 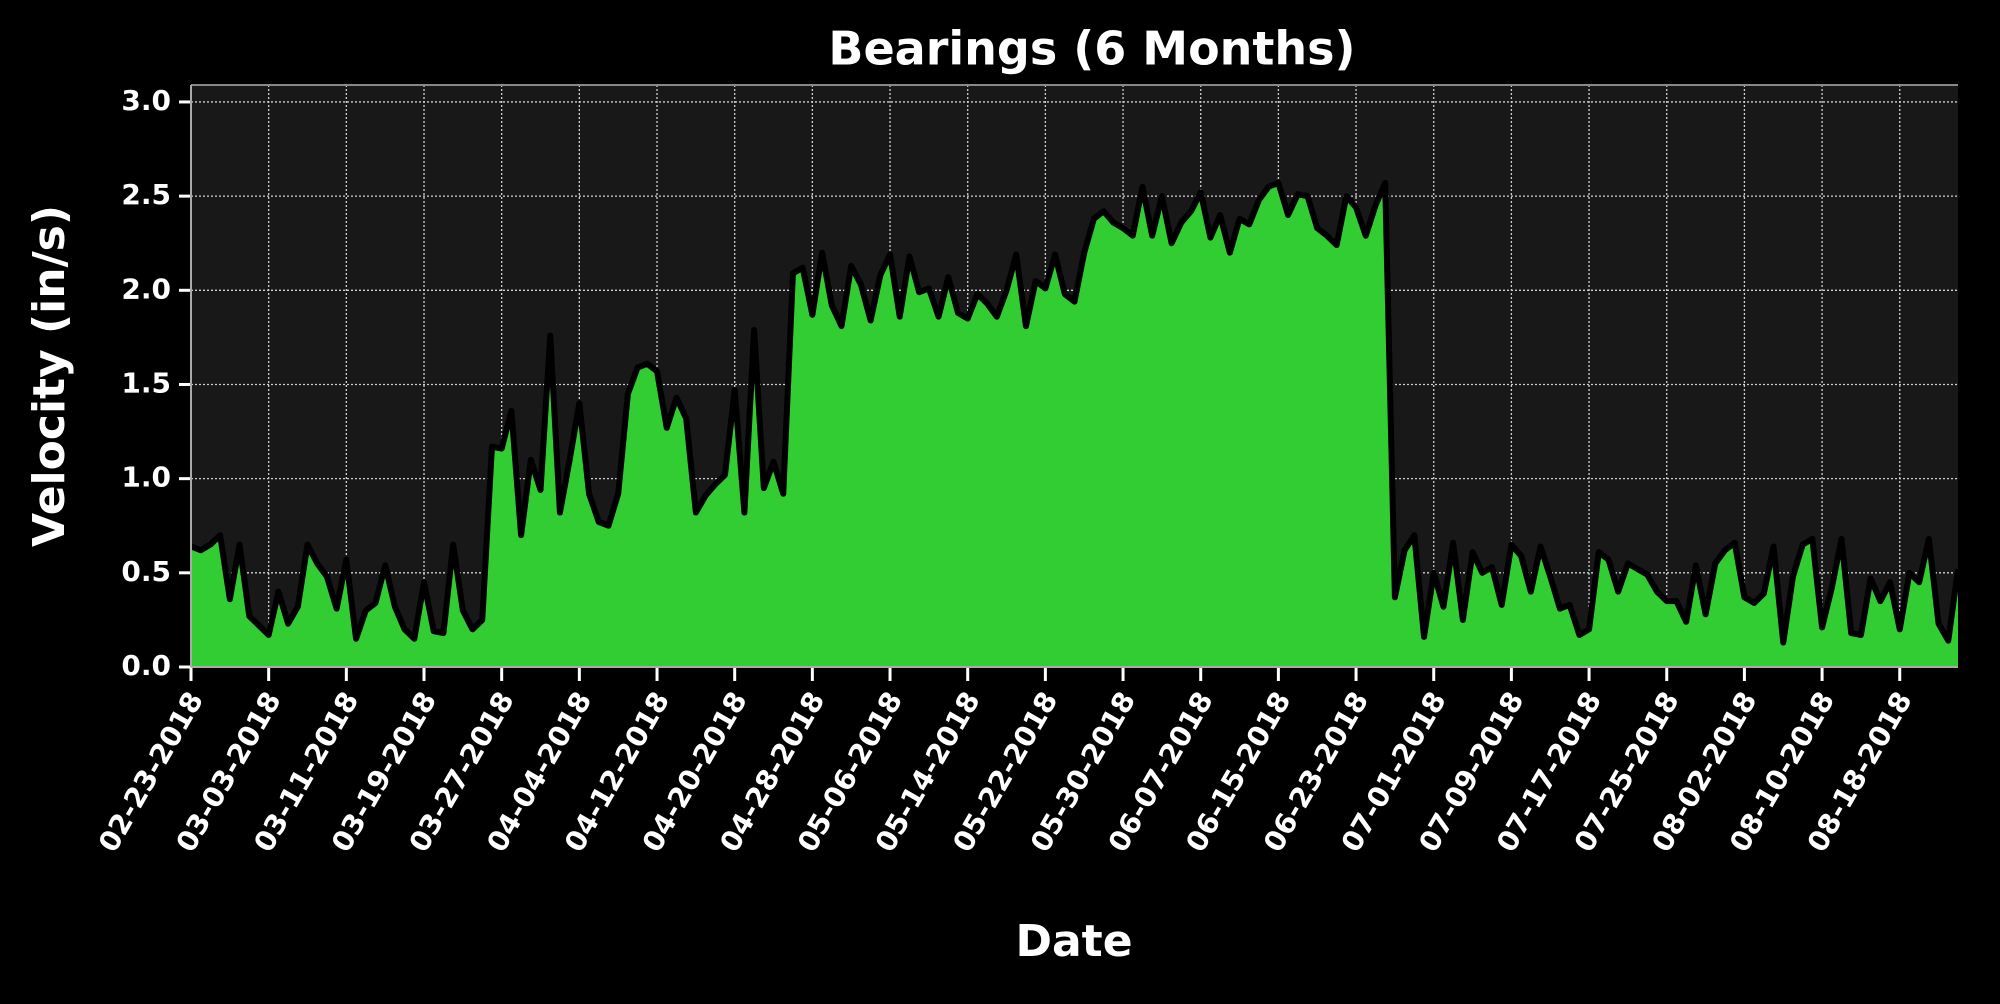 What do you see at coordinates (49, 376) in the screenshot?
I see `y-axis-label: Velocity (in/s)` at bounding box center [49, 376].